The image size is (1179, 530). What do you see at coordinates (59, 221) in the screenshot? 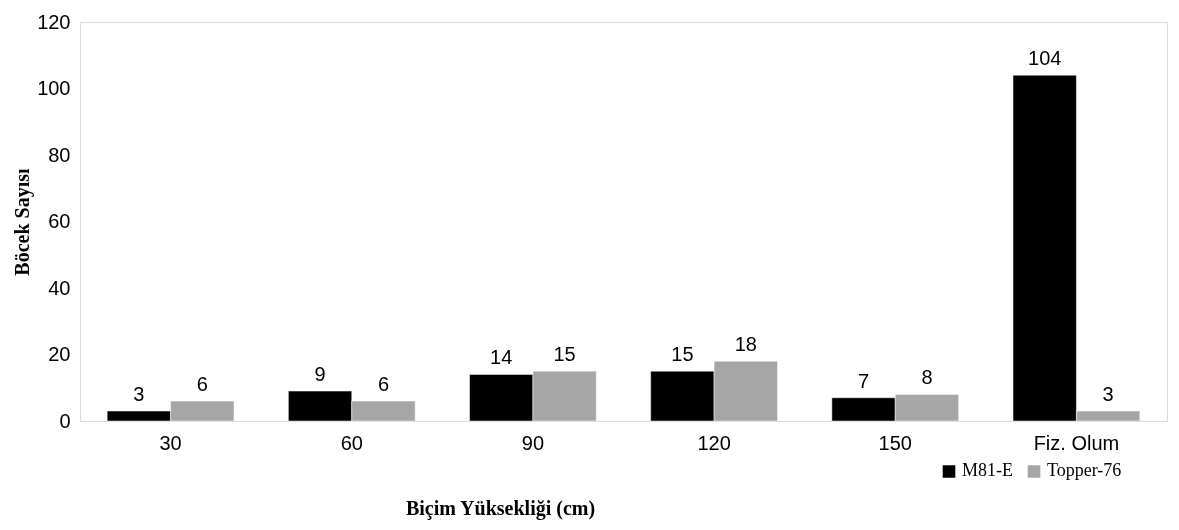
I see `y-tick-label: 60` at bounding box center [59, 221].